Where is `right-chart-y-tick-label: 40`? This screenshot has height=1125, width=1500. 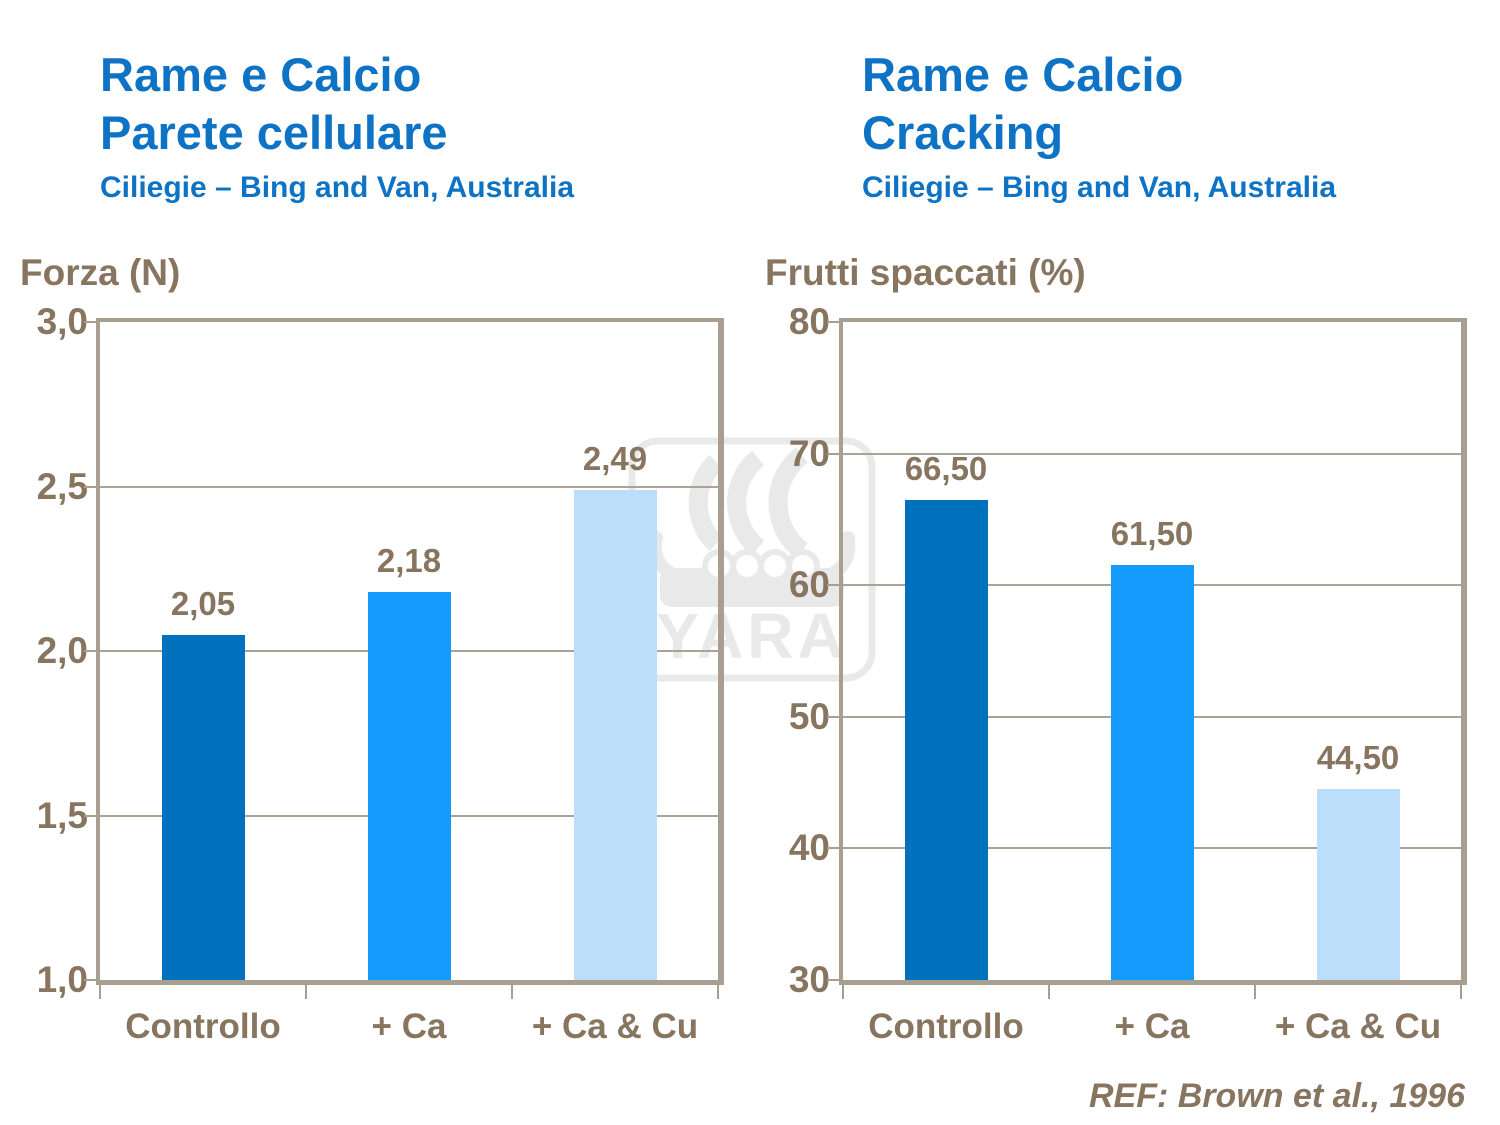
right-chart-y-tick-label: 40 is located at coordinates (809, 848).